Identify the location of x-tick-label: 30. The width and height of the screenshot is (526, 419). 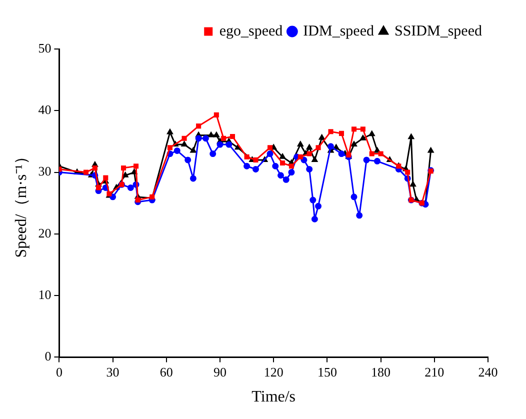
(113, 372).